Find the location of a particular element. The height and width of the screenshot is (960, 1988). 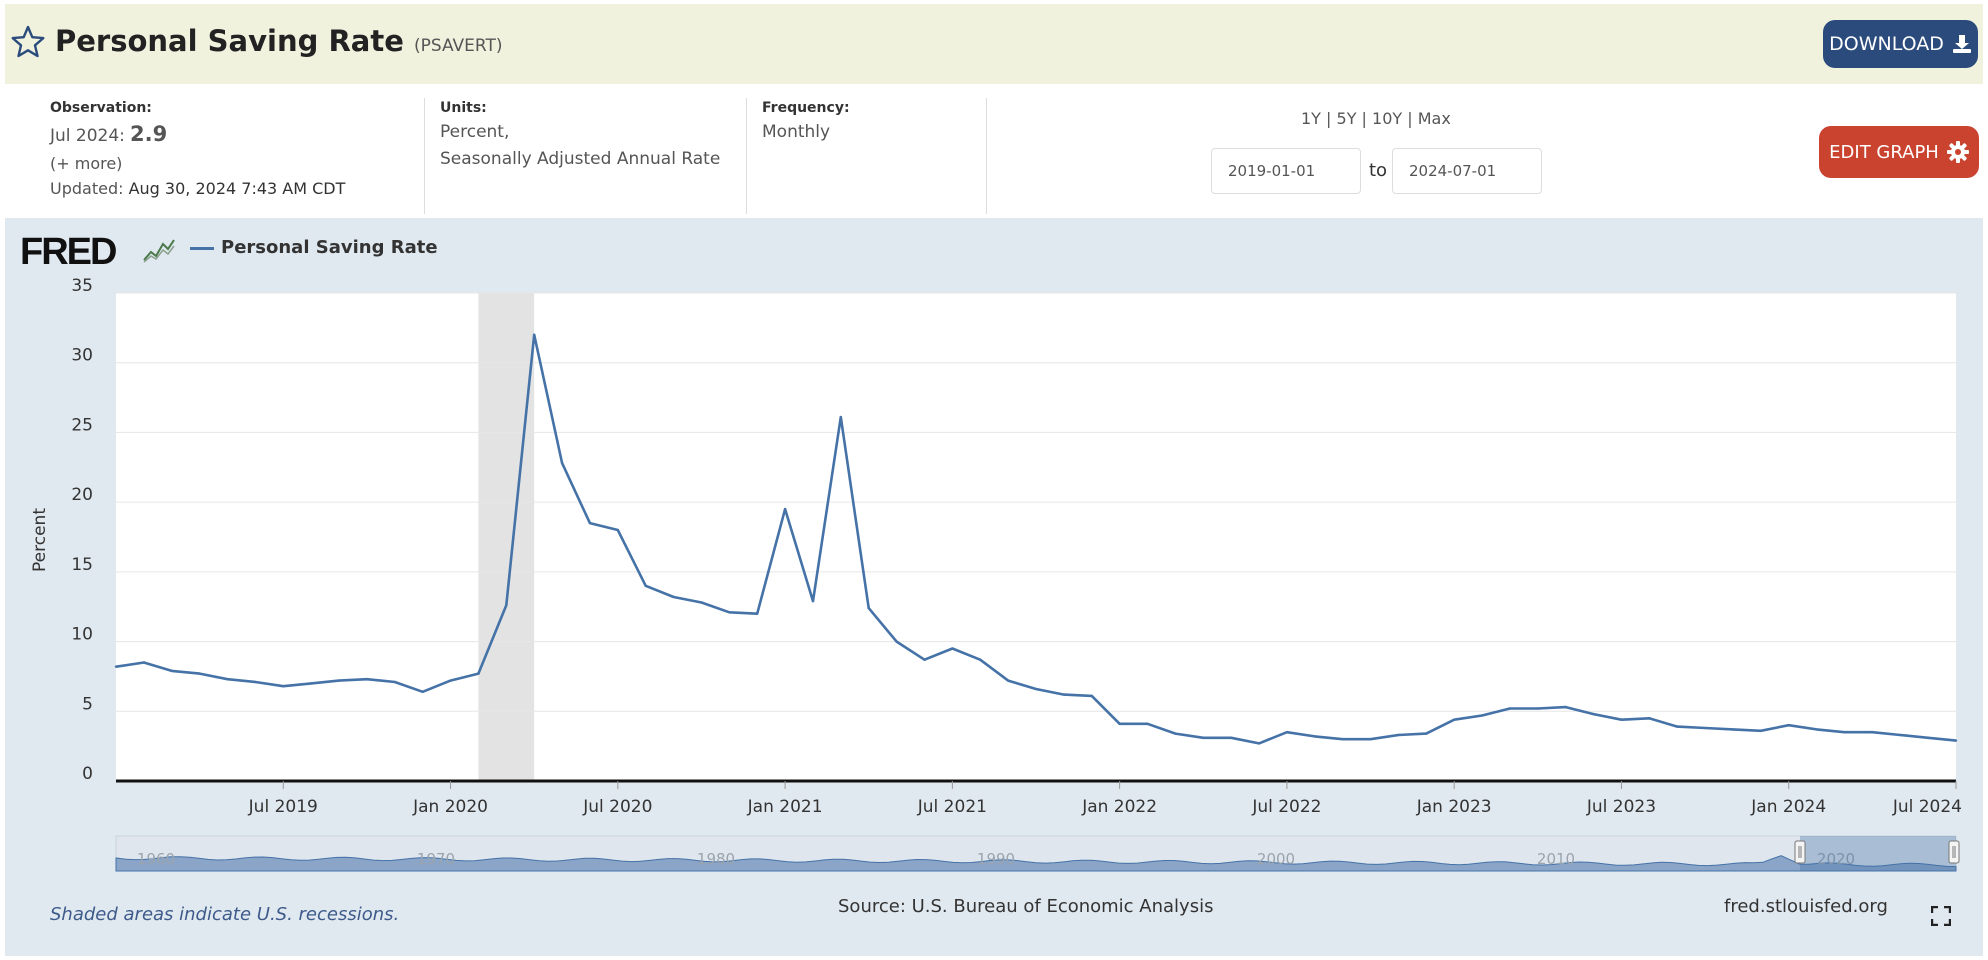

series-id: (PSAVERT) is located at coordinates (458, 46).